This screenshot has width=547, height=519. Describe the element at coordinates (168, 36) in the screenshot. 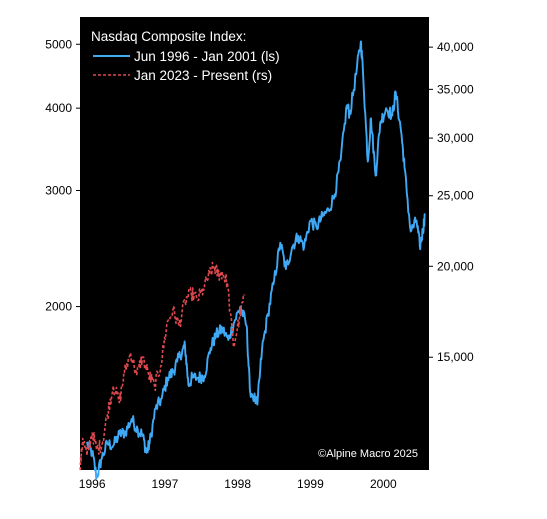

I see `chart-title: Nasdaq Composite Index:` at that location.